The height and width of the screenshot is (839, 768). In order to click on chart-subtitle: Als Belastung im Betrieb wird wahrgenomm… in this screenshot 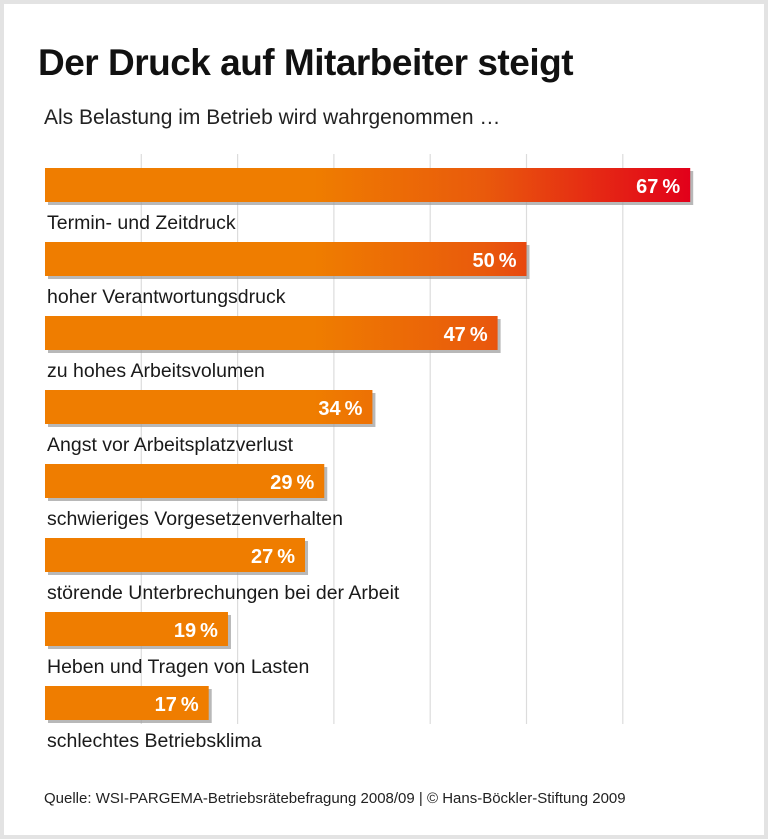, I will do `click(272, 117)`.